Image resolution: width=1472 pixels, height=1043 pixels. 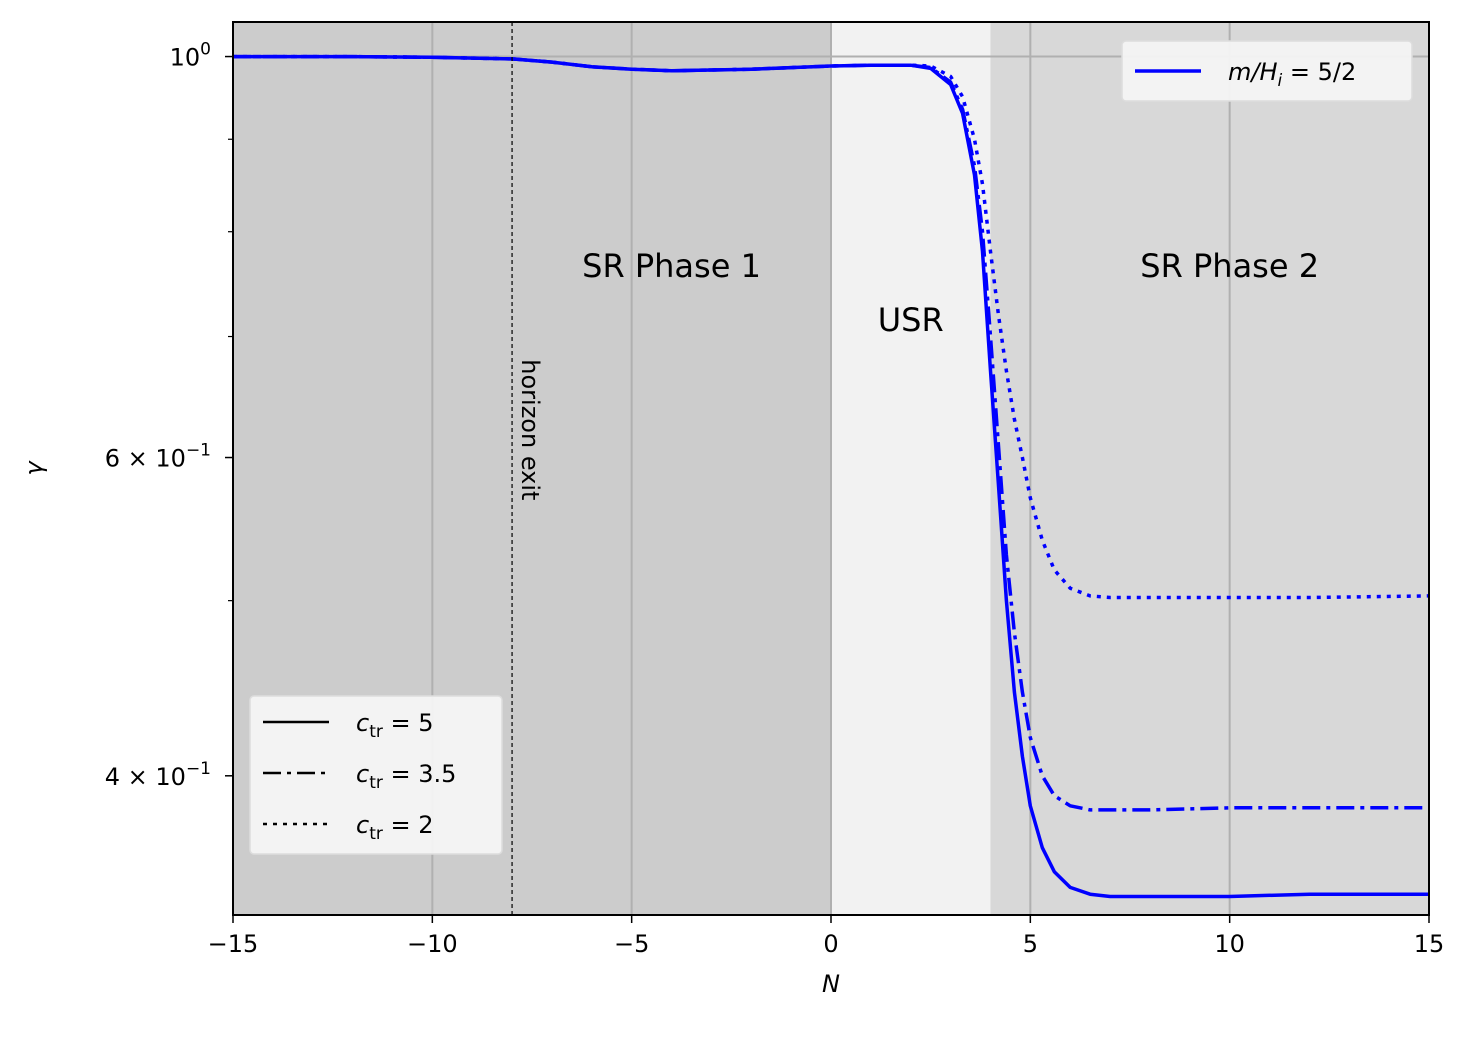 What do you see at coordinates (1429, 944) in the screenshot?
I see `x-tick-label: 15` at bounding box center [1429, 944].